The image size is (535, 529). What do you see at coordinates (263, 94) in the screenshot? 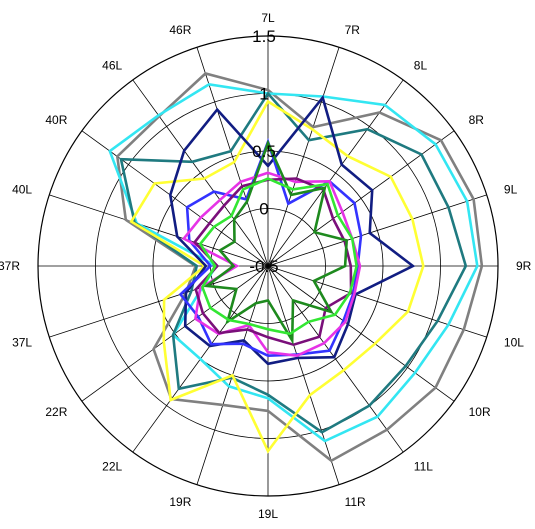
I see `ring-value-label: 1` at bounding box center [263, 94].